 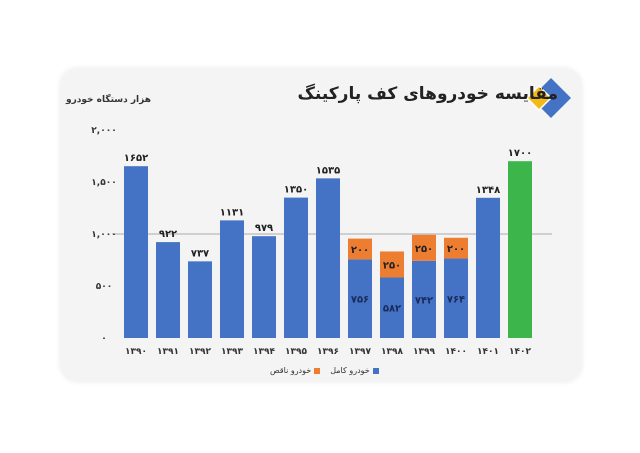 What do you see at coordinates (324, 370) in the screenshot?
I see `legend: خودرو کامل خودرو ناقص` at bounding box center [324, 370].